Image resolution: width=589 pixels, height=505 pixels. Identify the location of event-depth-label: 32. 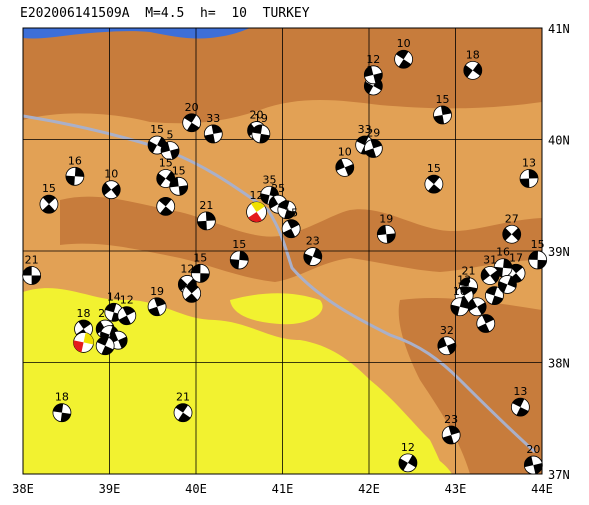
(447, 330).